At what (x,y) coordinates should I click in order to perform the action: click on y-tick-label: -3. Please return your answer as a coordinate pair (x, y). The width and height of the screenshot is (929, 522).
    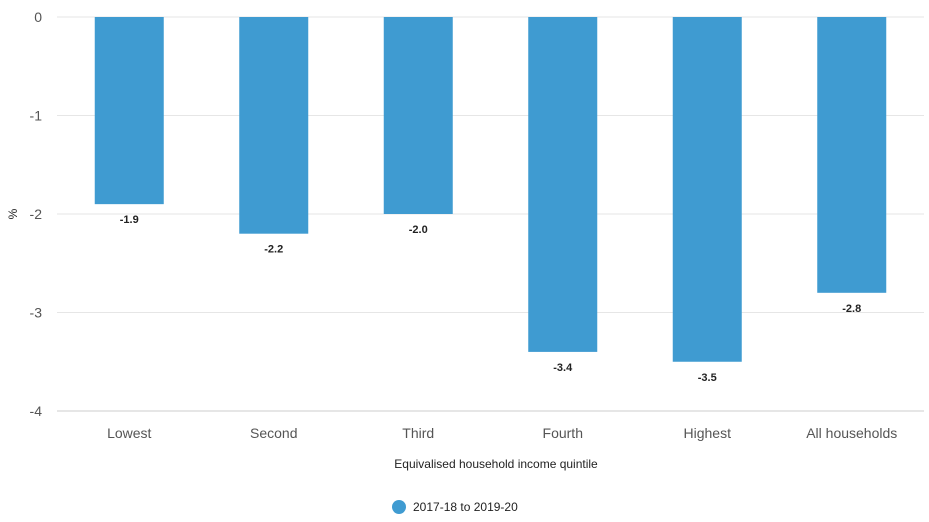
    Looking at the image, I should click on (36, 313).